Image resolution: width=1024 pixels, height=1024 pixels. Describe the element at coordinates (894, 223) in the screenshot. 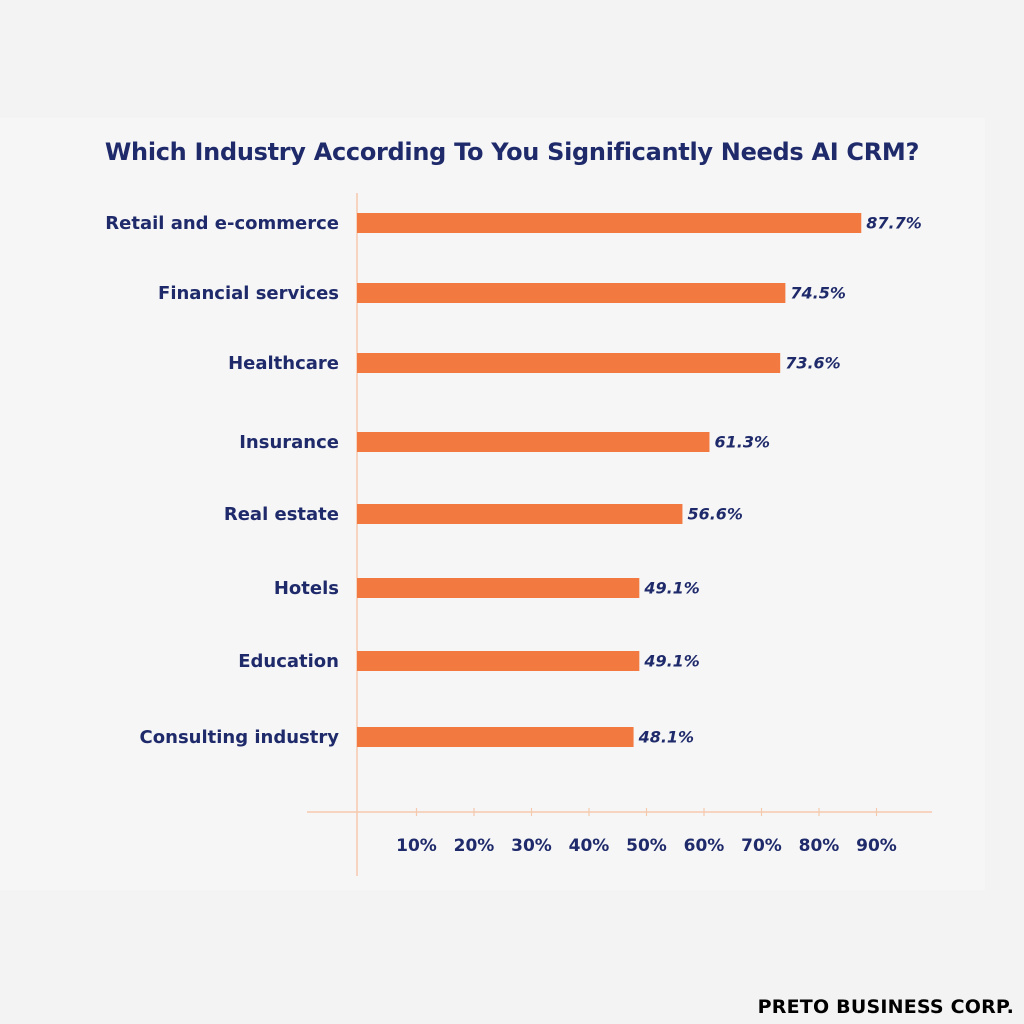

I see `value-label: 87.7%` at that location.